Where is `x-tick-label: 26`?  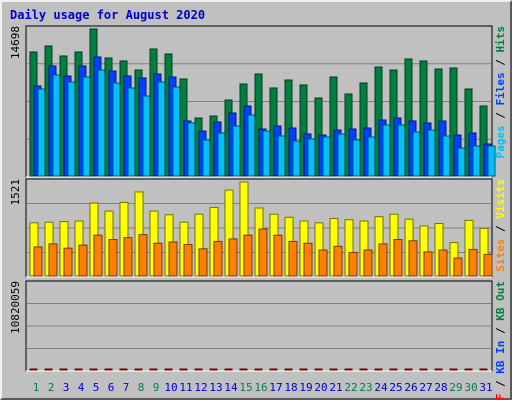
x-tick-label: 26 is located at coordinates (410, 387).